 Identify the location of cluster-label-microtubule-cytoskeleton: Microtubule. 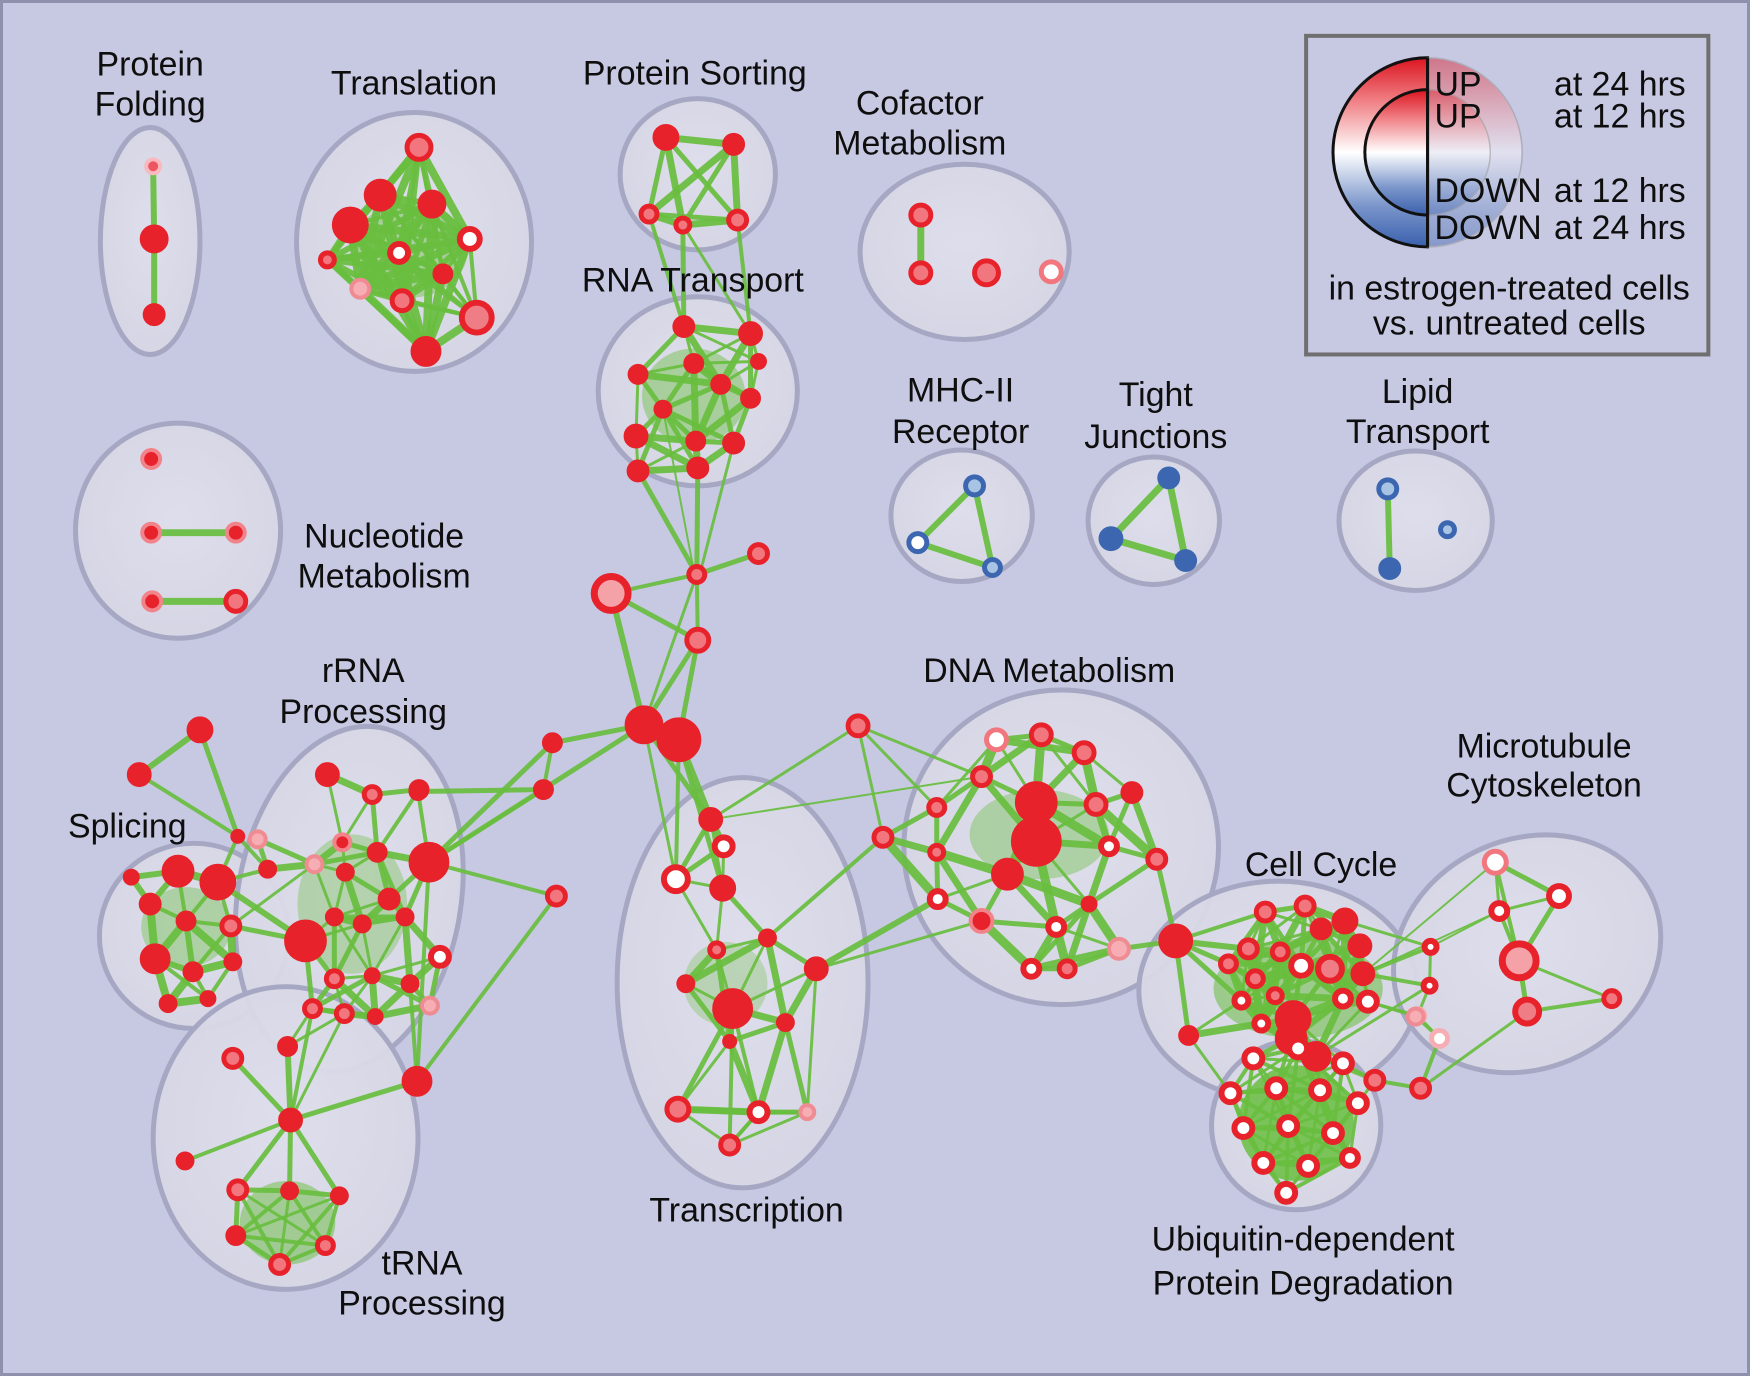
(1544, 747).